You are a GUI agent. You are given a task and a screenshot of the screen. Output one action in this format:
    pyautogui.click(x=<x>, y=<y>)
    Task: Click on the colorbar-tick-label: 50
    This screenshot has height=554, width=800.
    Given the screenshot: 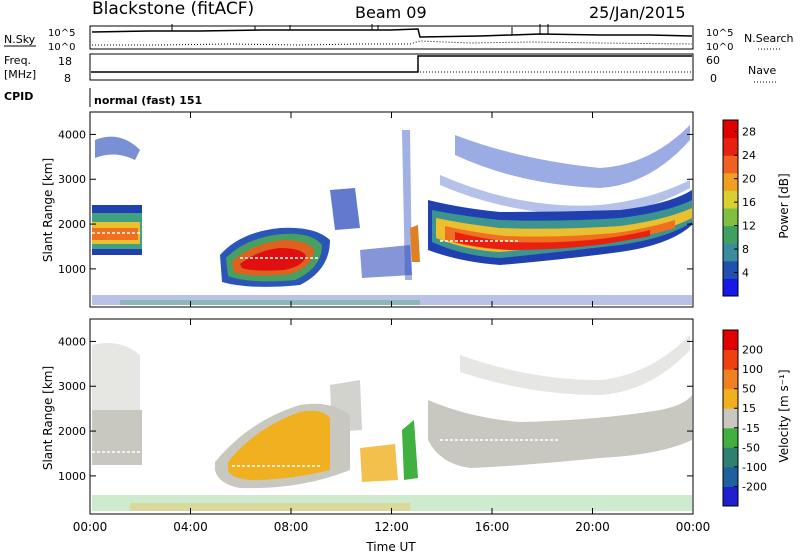 What is the action you would take?
    pyautogui.click(x=749, y=389)
    